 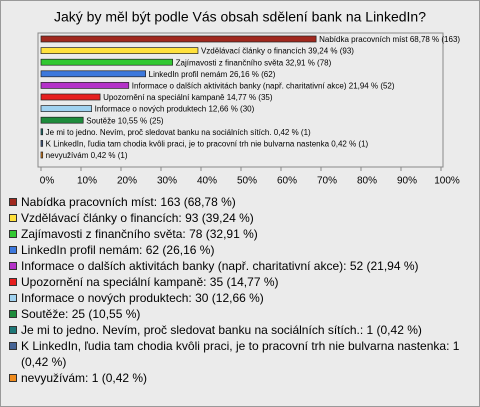 What do you see at coordinates (125, 120) in the screenshot?
I see `value-label: Soutěže 10,55 % (25)` at bounding box center [125, 120].